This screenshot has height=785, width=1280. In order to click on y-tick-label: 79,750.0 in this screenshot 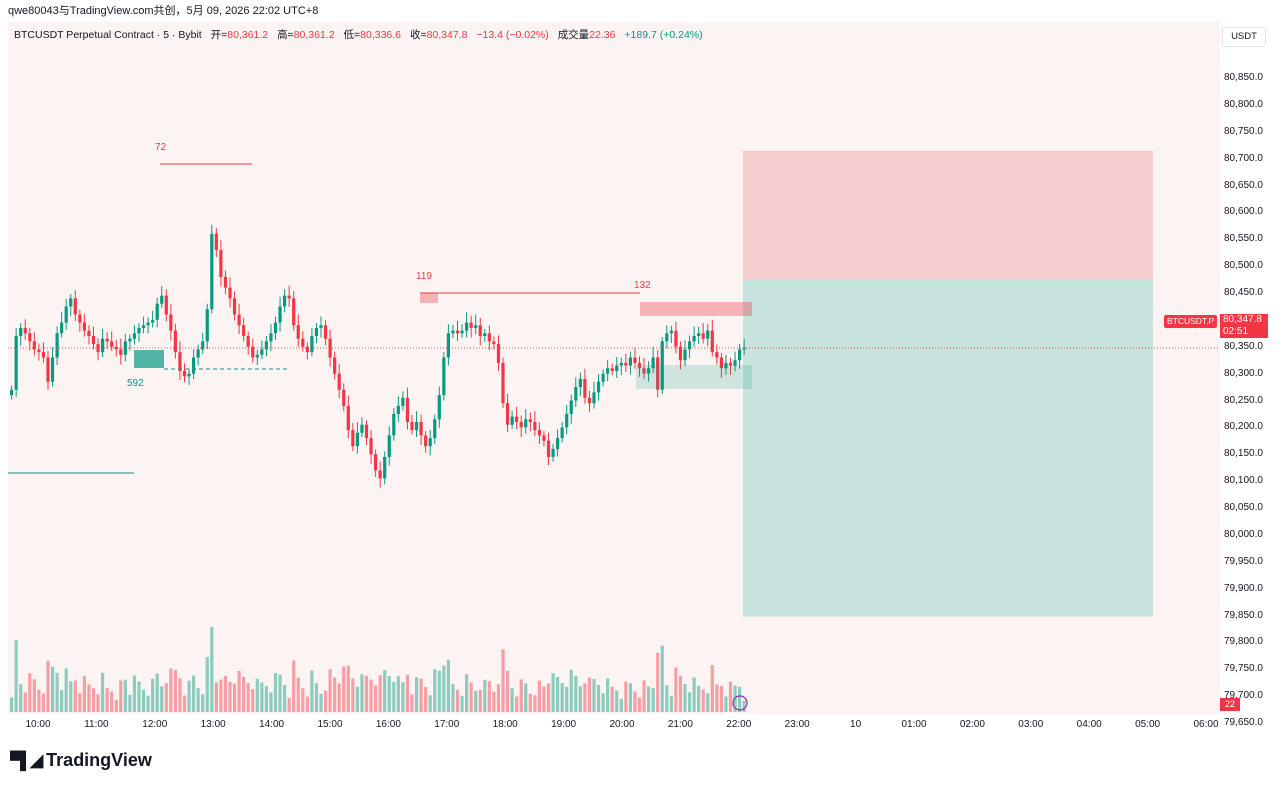, I will do `click(1243, 669)`.